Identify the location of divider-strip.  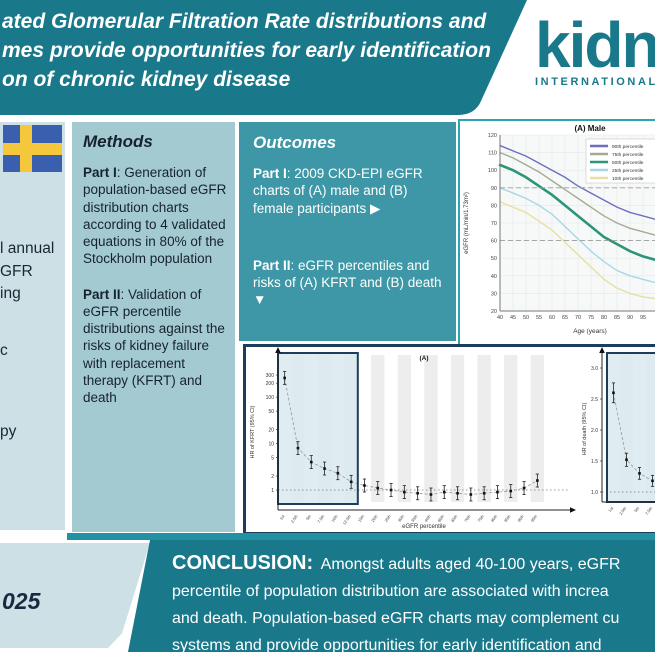
(361, 536).